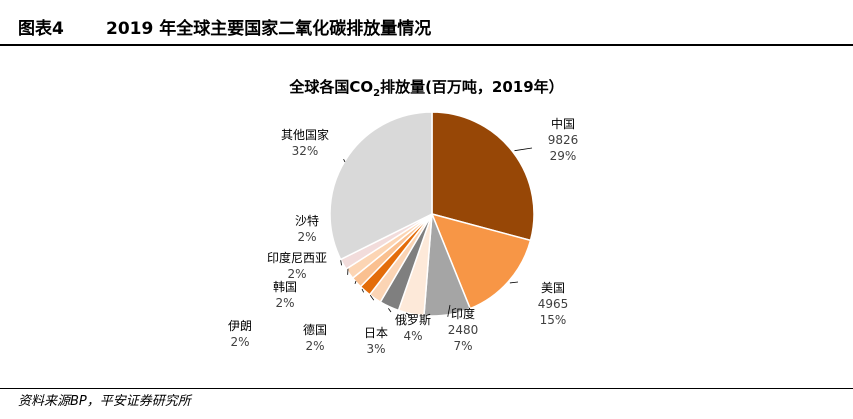 This screenshot has height=419, width=853. Describe the element at coordinates (426, 45) in the screenshot. I see `header-rule` at that location.